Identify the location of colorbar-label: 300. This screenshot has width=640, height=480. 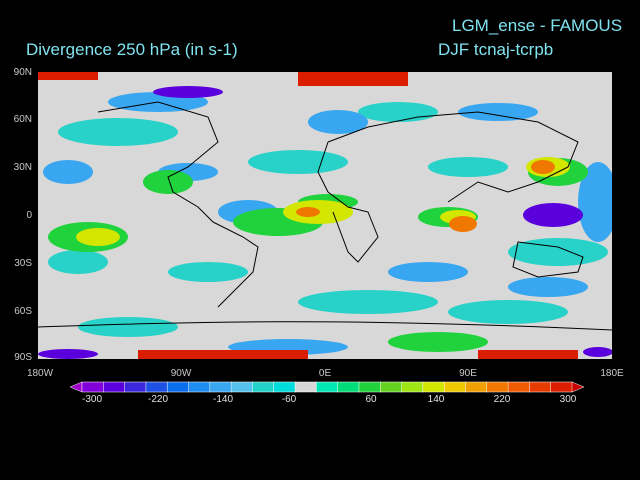
(568, 399).